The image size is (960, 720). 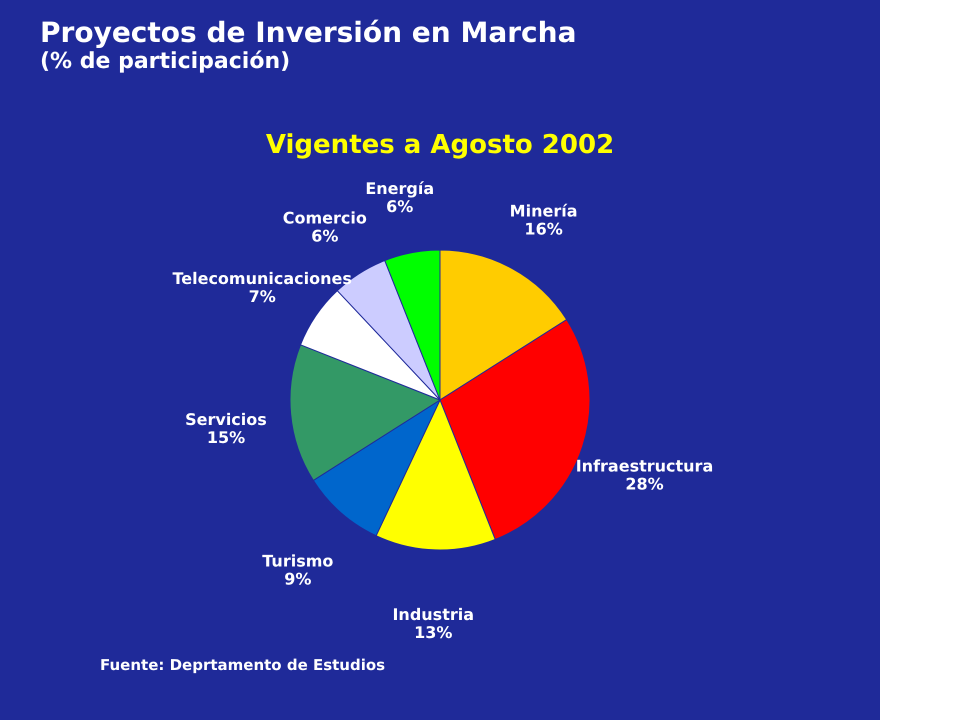 What do you see at coordinates (324, 218) in the screenshot?
I see `slice-label: Comercio` at bounding box center [324, 218].